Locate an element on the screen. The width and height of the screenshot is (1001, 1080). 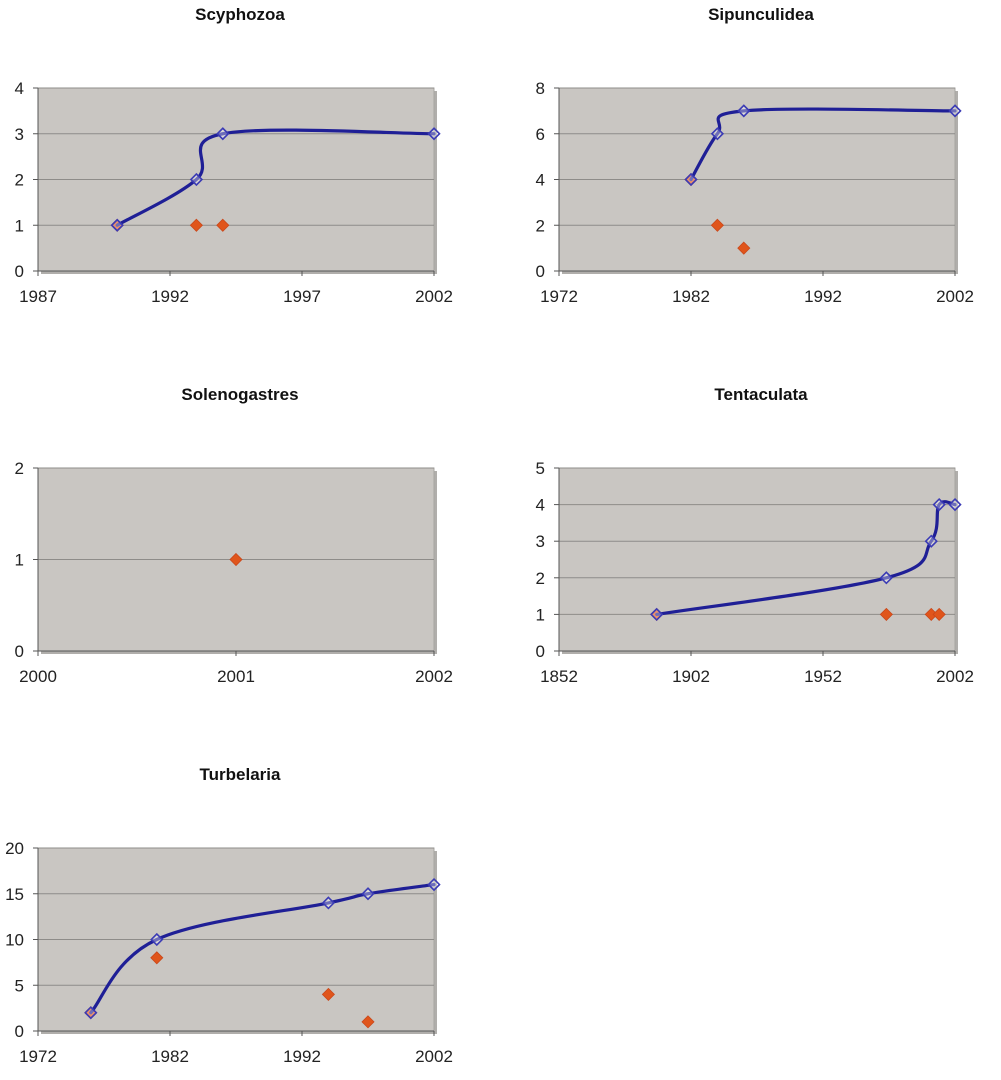
chart-title: Solenogastres is located at coordinates (240, 394).